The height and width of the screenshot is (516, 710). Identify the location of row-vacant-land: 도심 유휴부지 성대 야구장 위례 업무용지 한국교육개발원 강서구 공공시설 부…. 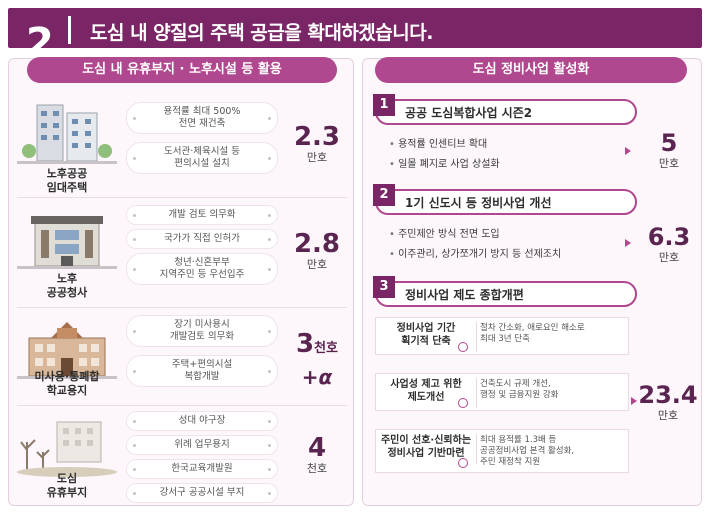
(182, 455).